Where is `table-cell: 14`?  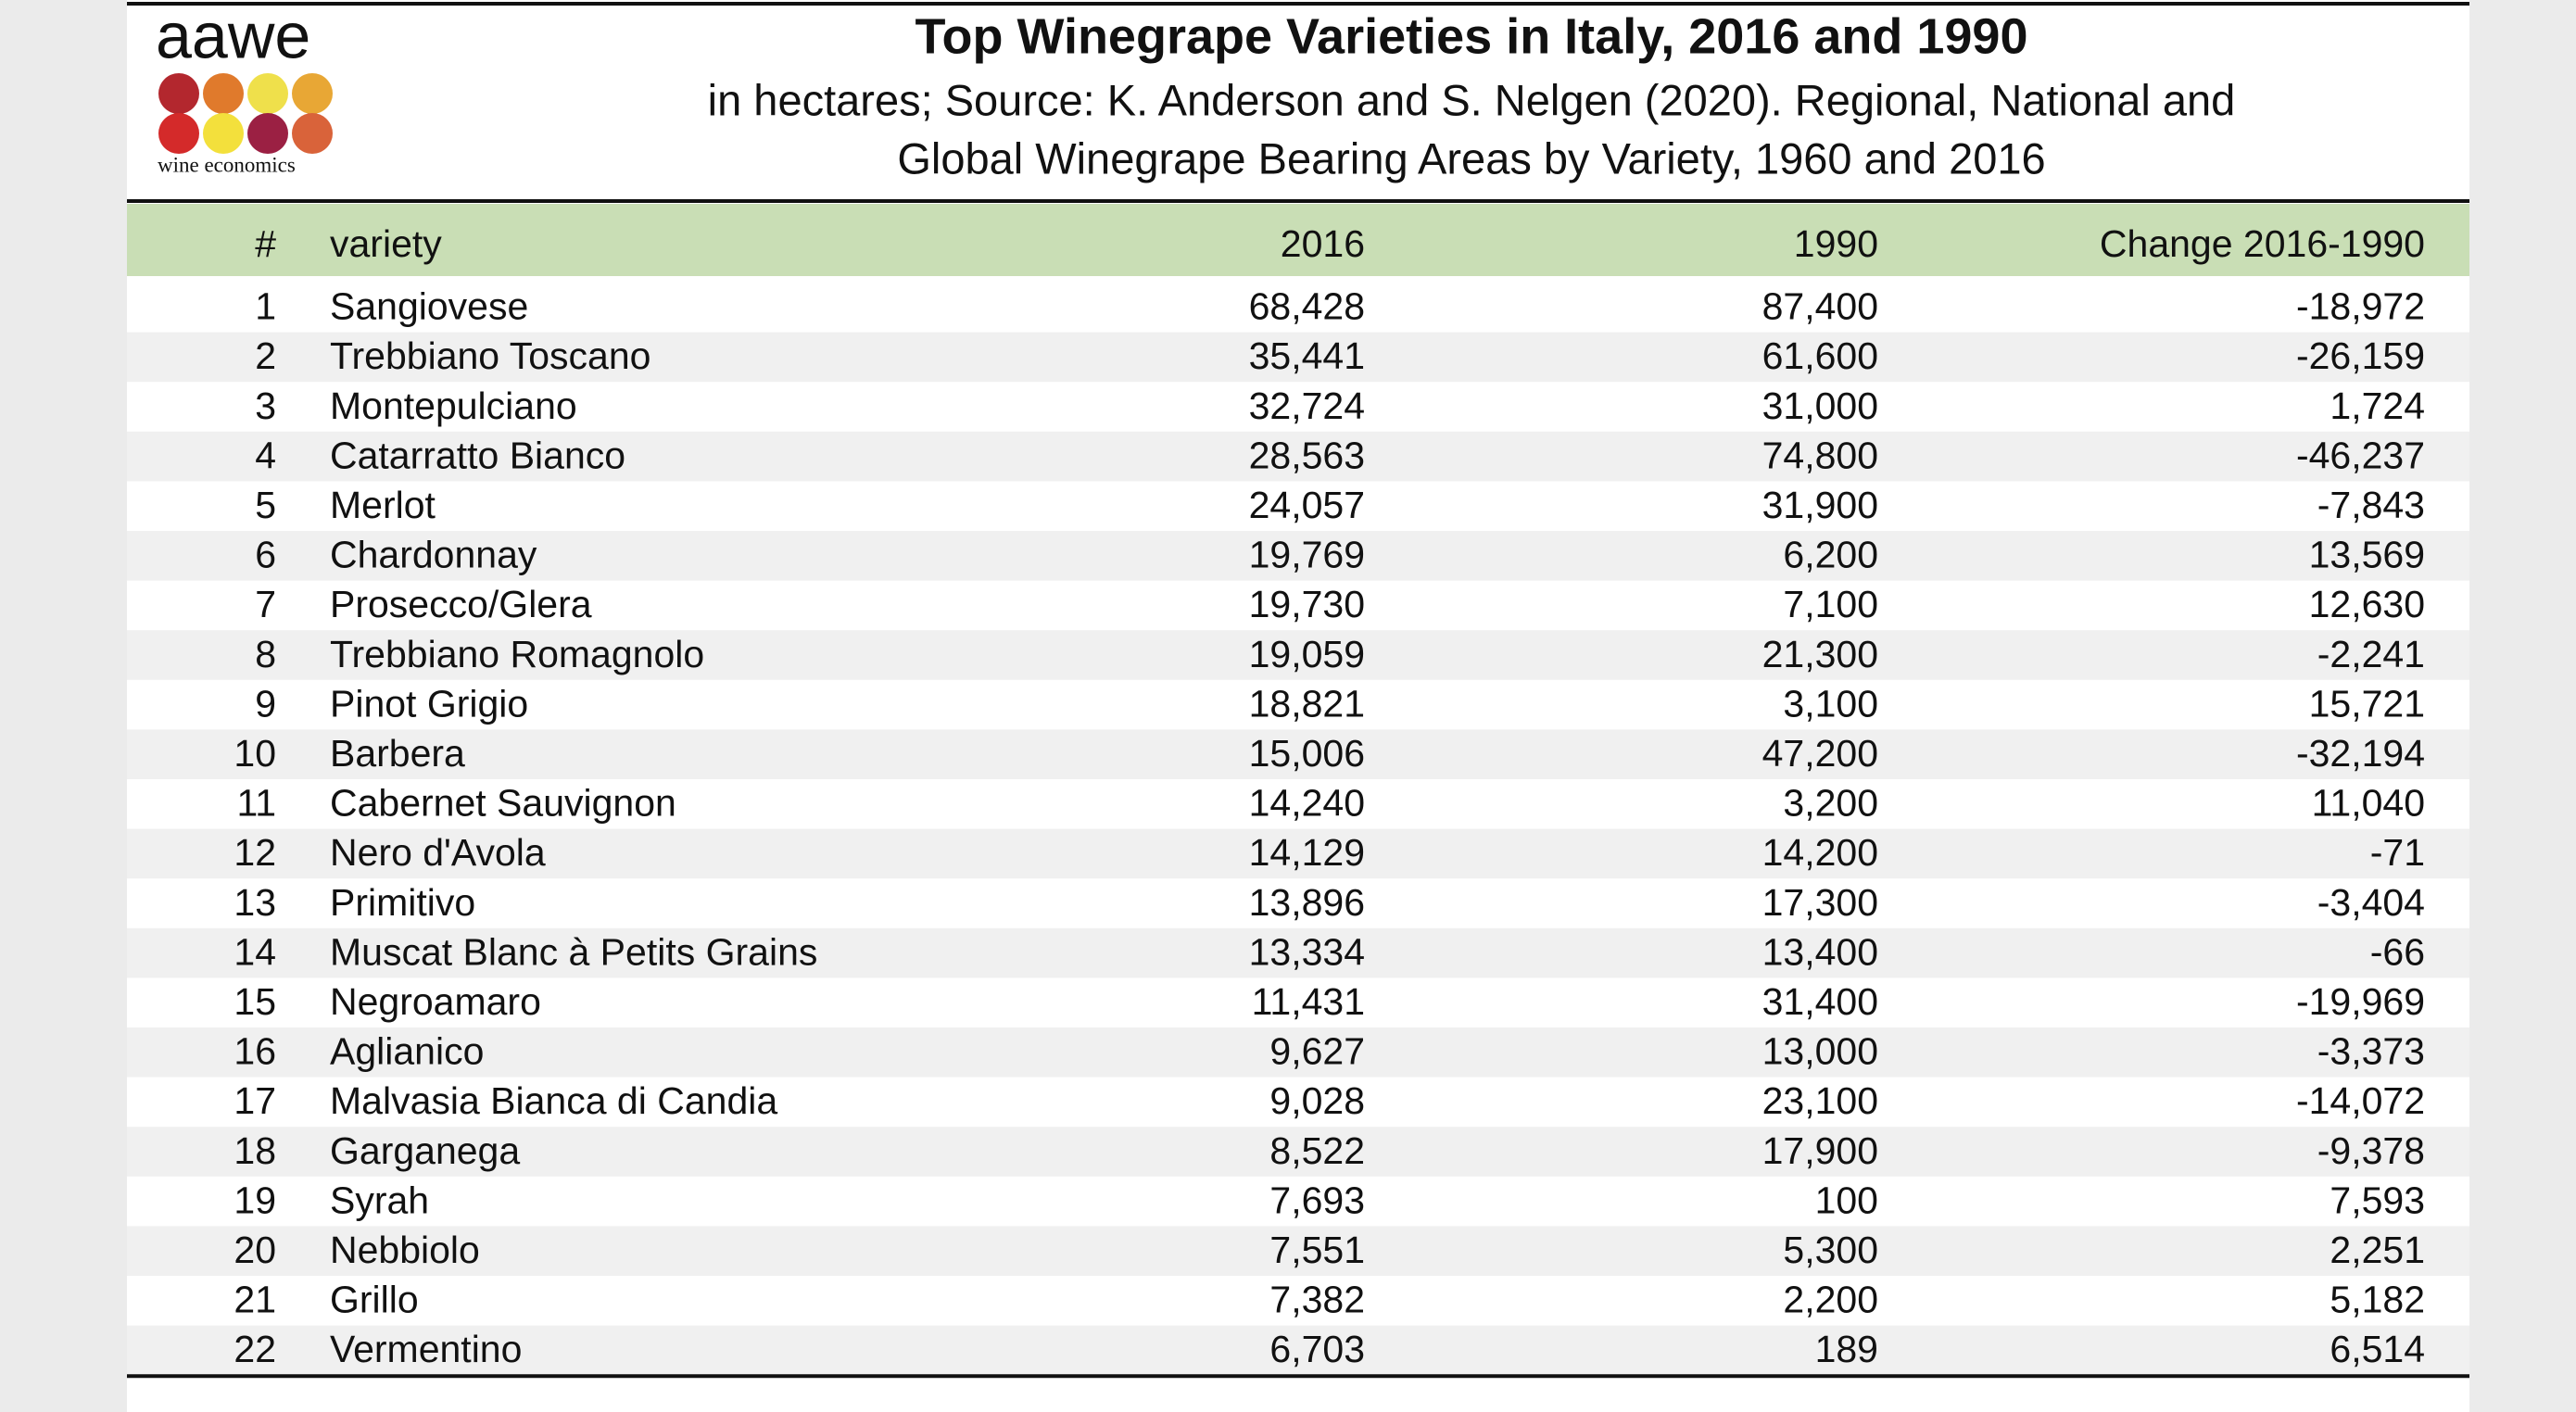 table-cell: 14 is located at coordinates (255, 951).